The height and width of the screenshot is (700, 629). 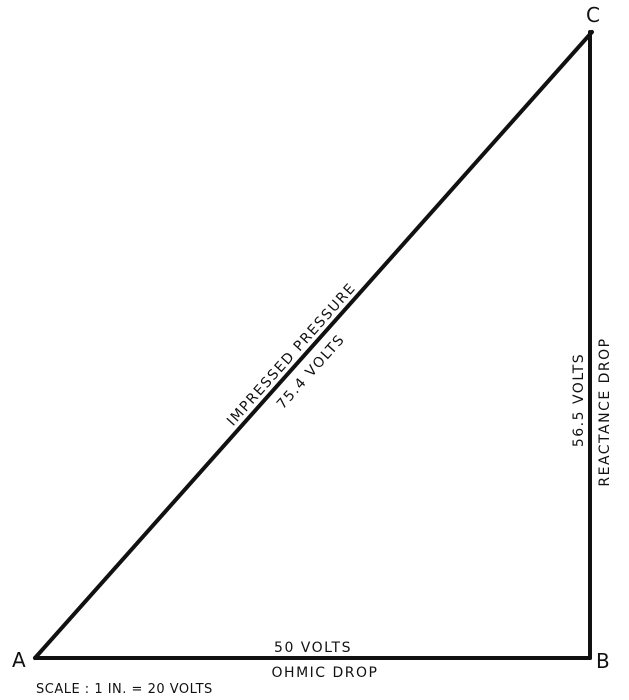 I want to click on vertical-value-label: 56.5 VOLTS, so click(x=579, y=400).